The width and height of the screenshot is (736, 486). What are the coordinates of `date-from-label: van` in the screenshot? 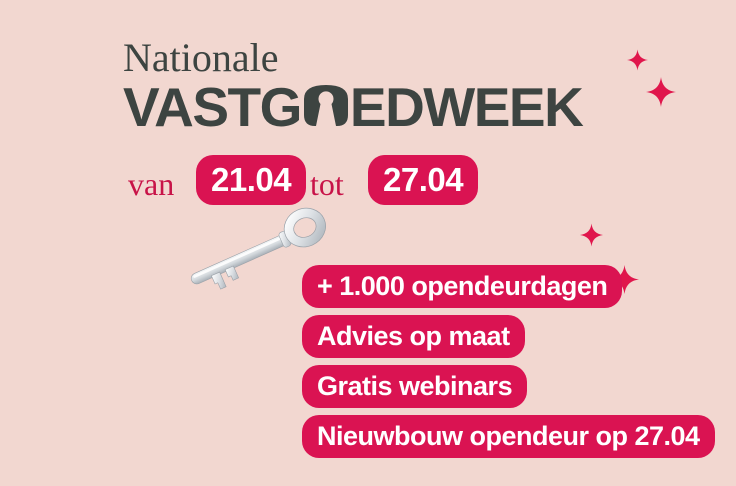 It's located at (151, 184).